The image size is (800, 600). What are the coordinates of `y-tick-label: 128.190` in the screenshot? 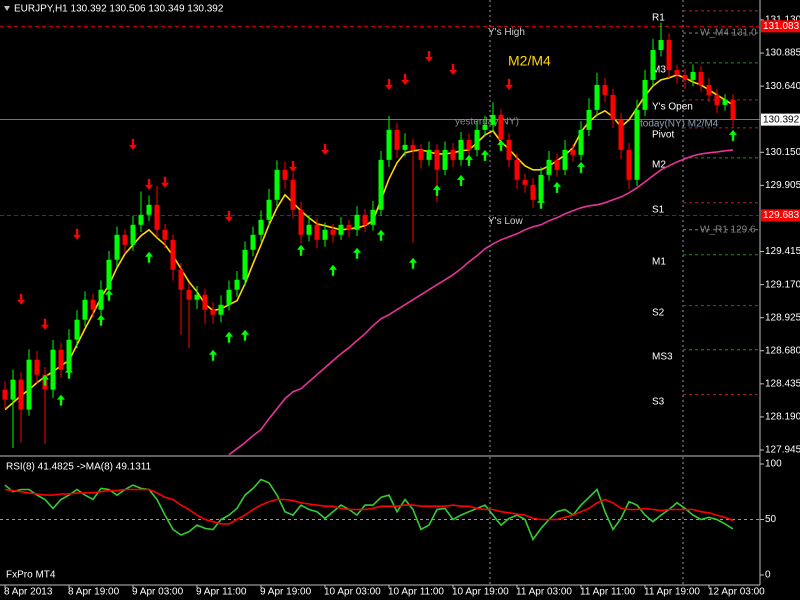 It's located at (782, 417).